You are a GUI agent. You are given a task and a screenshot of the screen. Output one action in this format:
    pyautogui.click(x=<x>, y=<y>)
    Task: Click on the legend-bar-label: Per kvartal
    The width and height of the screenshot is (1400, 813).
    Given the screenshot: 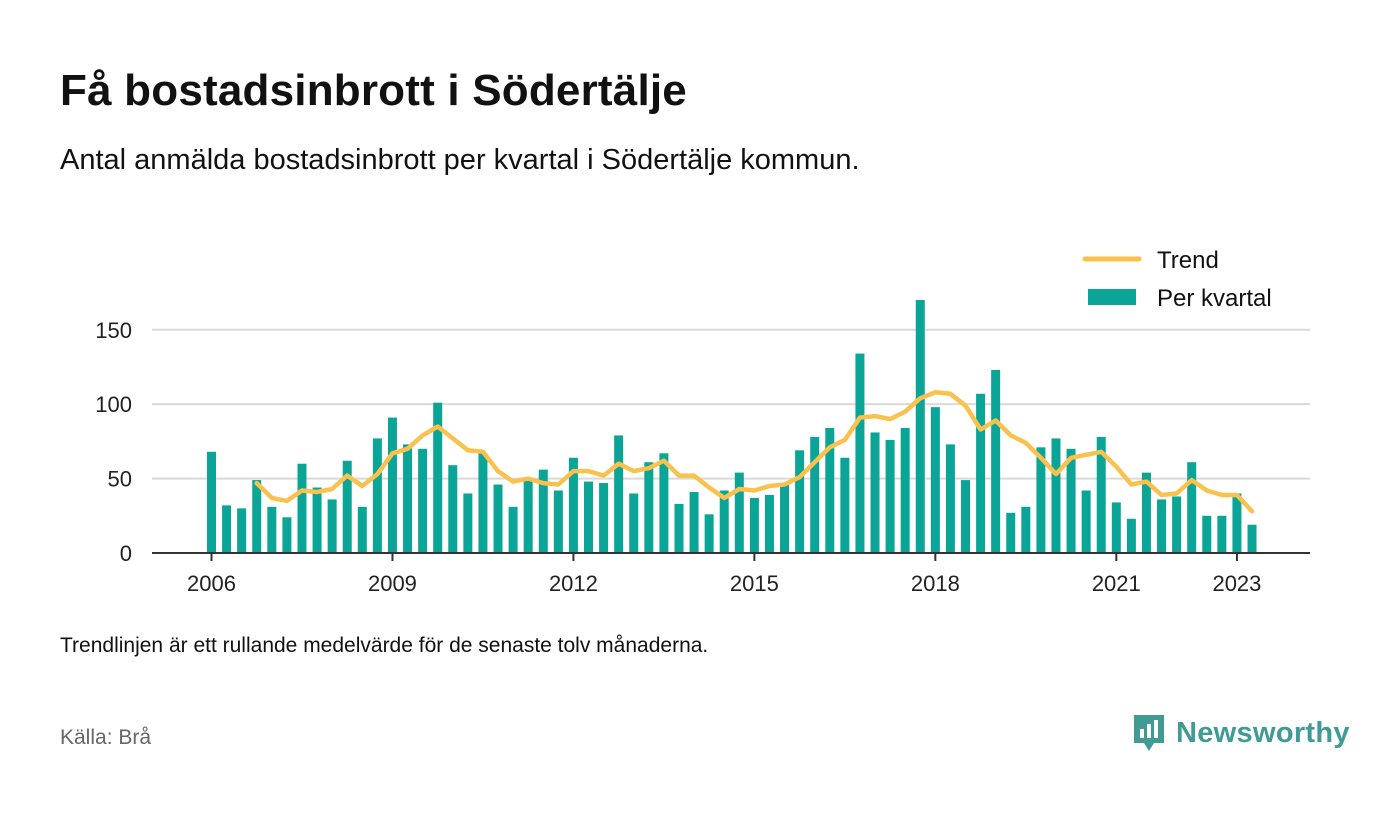 What is the action you would take?
    pyautogui.click(x=1214, y=298)
    